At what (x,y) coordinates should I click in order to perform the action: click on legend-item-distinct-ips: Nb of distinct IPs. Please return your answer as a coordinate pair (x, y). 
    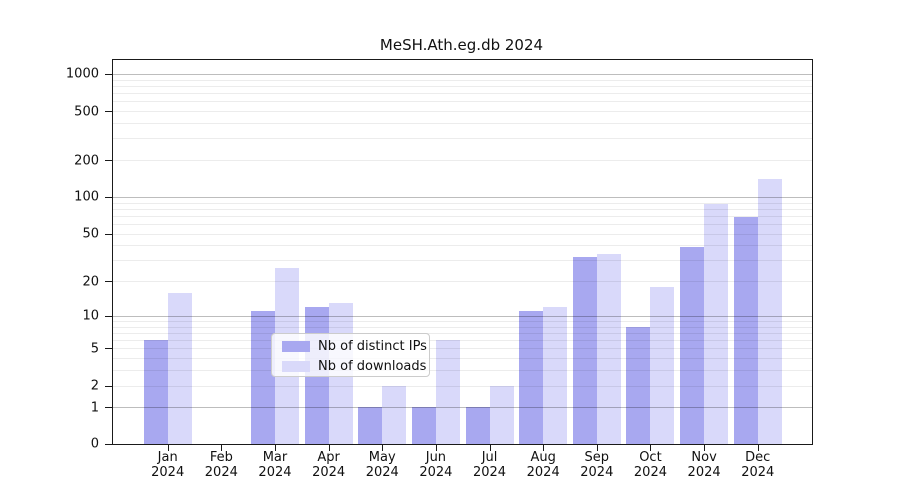
    Looking at the image, I should click on (355, 346).